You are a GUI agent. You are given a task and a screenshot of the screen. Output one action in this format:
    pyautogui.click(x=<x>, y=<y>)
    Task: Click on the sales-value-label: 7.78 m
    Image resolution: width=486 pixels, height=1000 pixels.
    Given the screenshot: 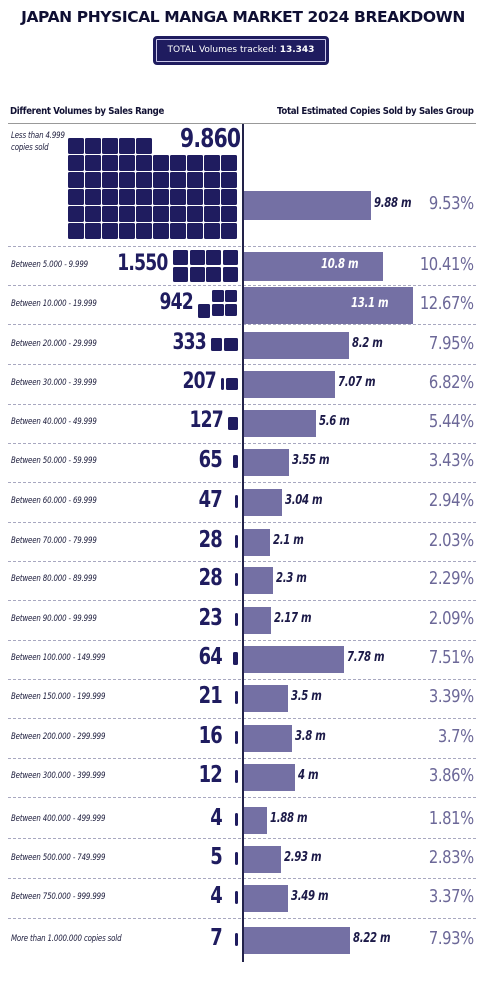 What is the action you would take?
    pyautogui.click(x=365, y=657)
    